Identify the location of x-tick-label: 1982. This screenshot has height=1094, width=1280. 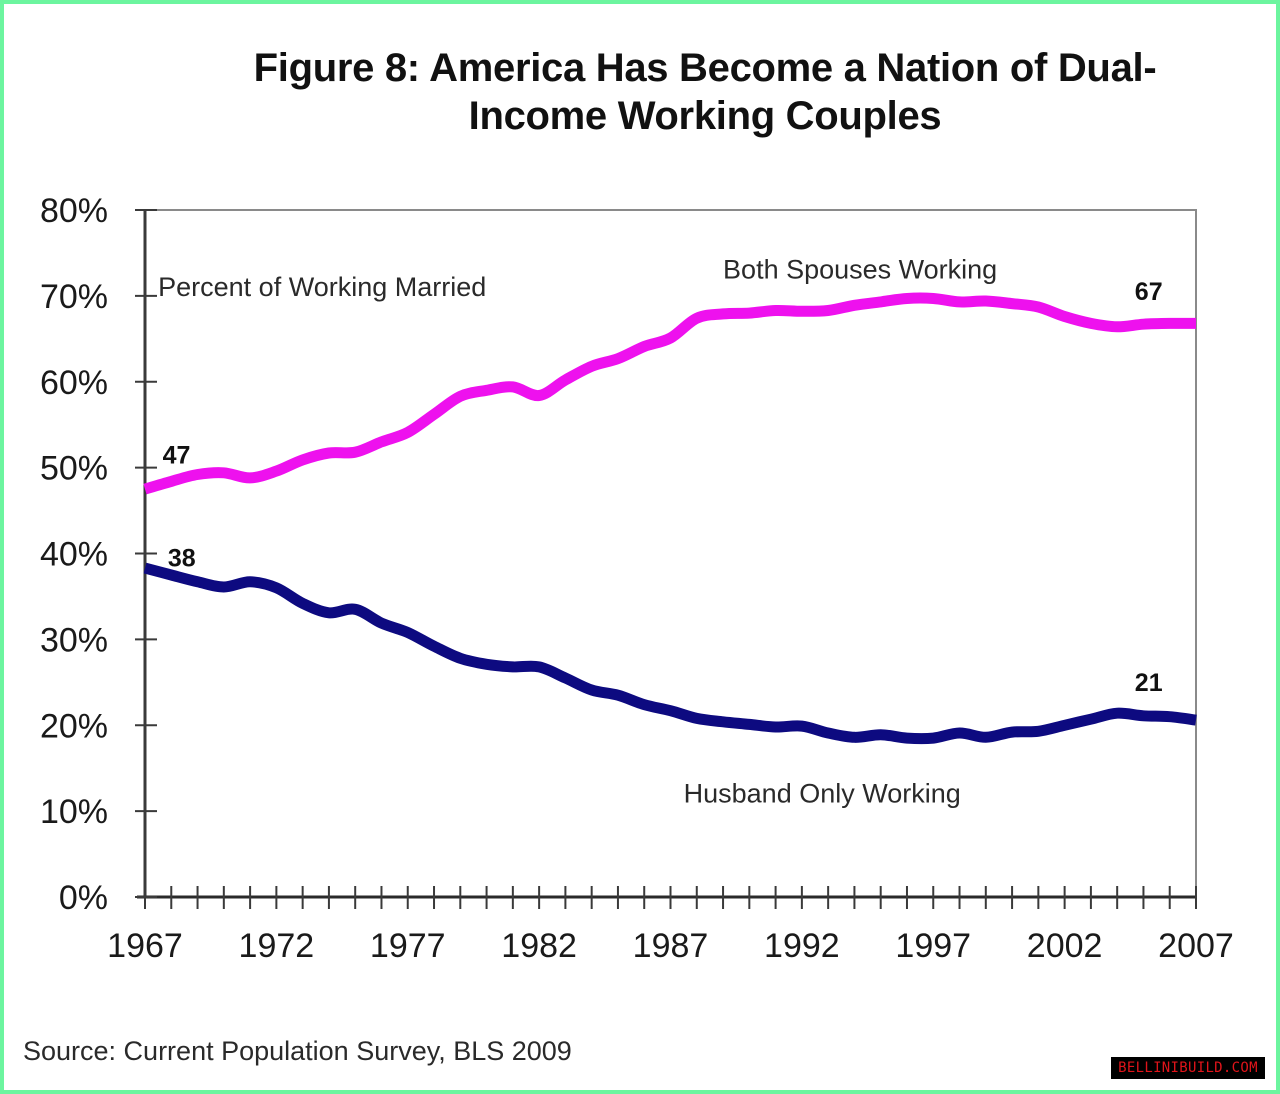
(539, 946).